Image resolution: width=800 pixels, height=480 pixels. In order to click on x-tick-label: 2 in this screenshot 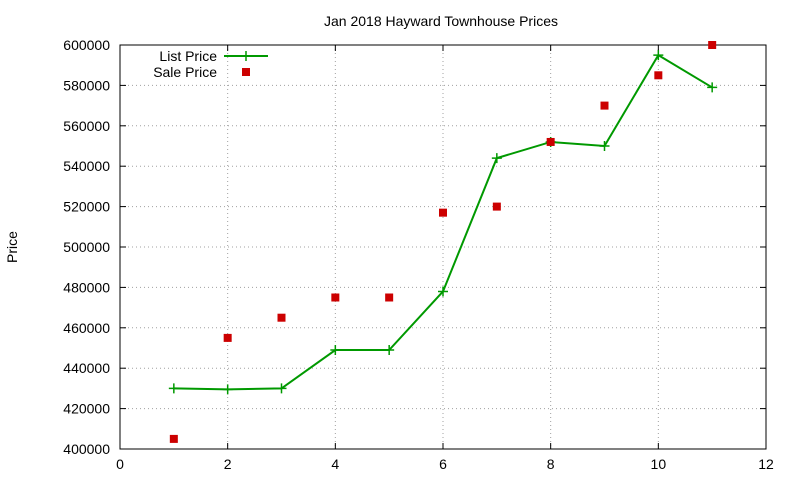, I will do `click(228, 464)`.